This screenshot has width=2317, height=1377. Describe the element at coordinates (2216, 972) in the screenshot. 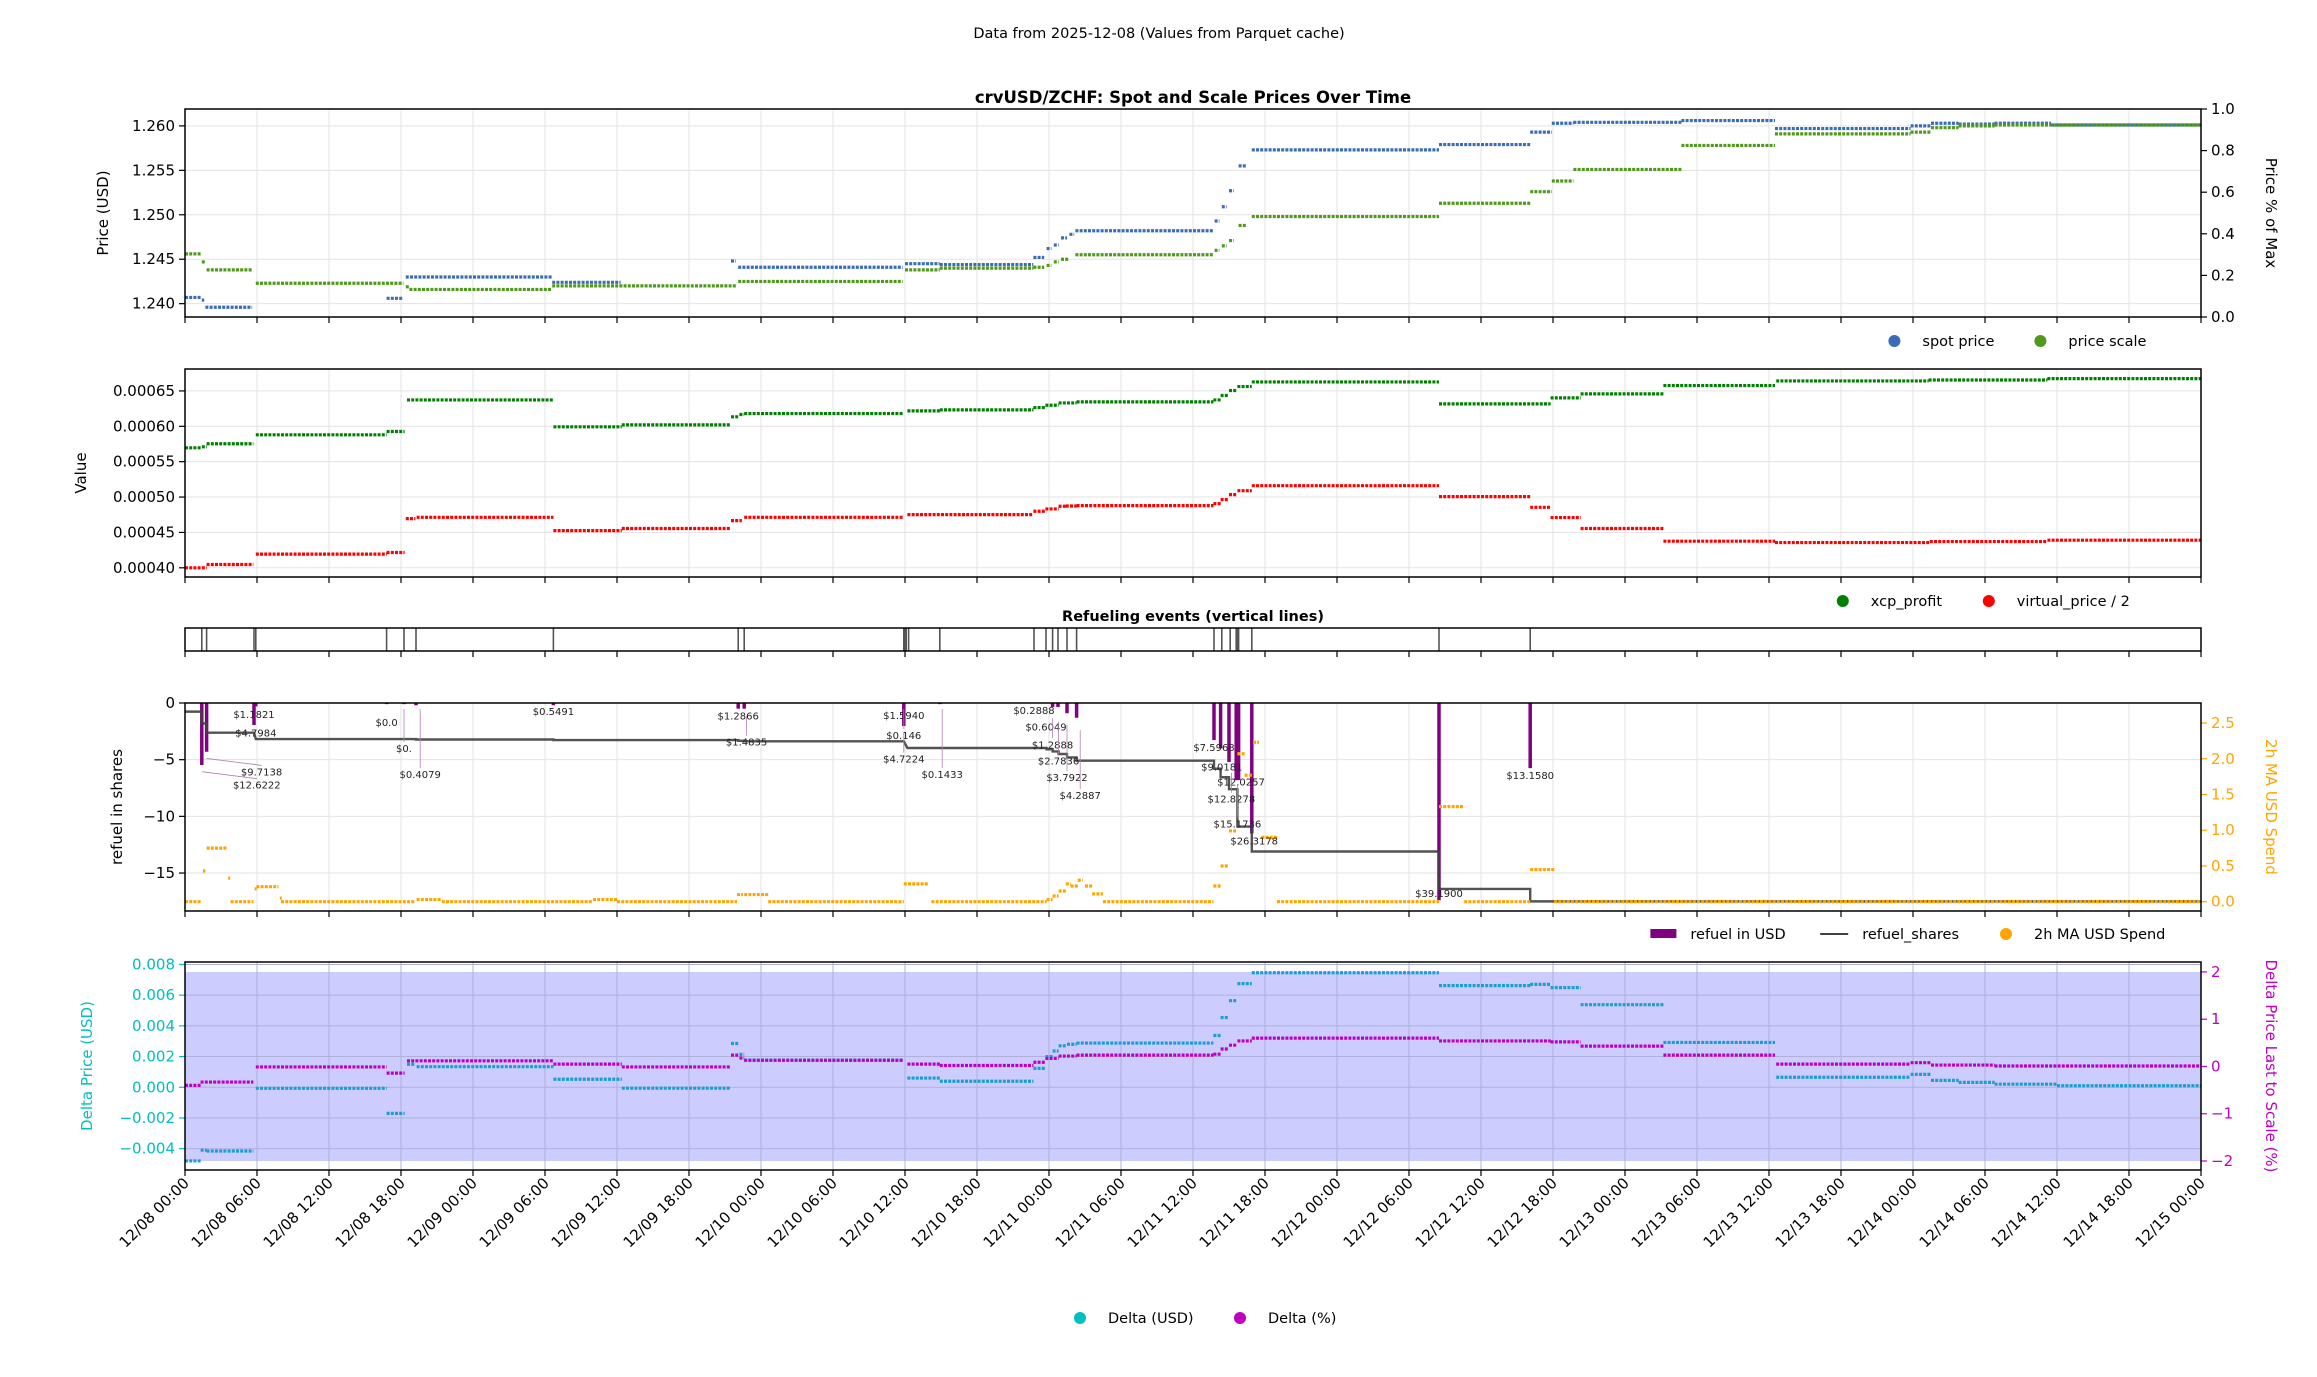

I see `y2-tick-label: 2` at that location.